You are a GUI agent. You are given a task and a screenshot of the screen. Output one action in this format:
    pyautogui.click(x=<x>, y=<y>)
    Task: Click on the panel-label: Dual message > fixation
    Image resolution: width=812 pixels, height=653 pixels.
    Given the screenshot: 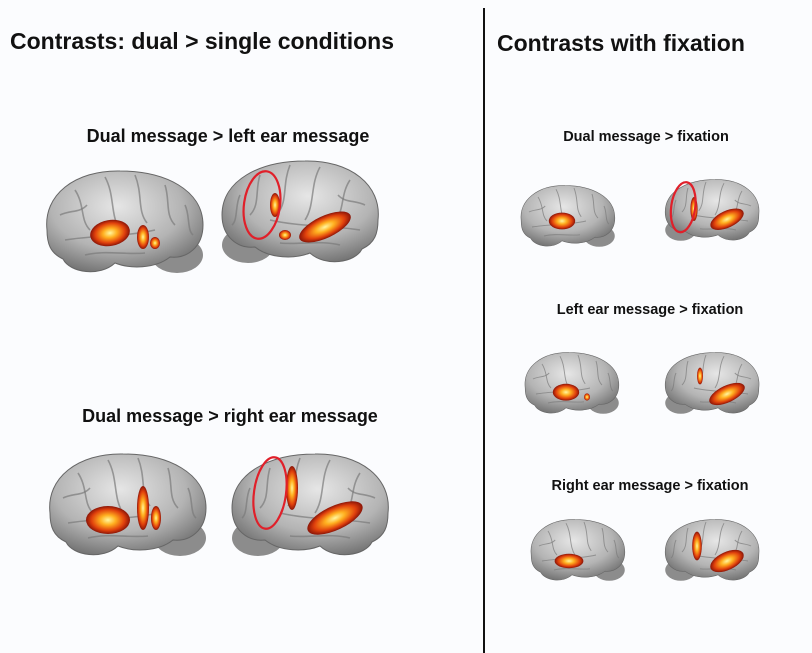 What is the action you would take?
    pyautogui.click(x=646, y=137)
    